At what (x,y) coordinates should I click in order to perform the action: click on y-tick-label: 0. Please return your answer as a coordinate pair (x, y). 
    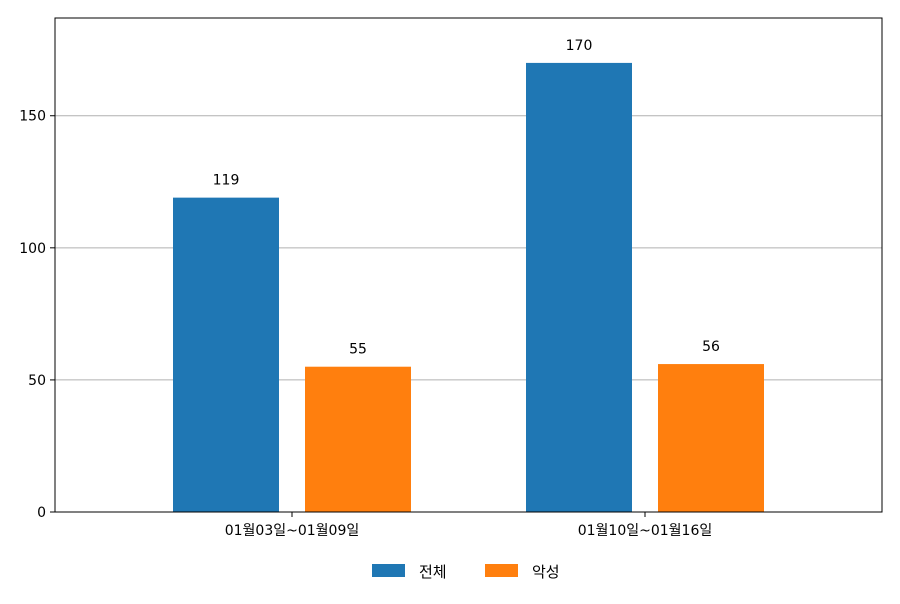
    Looking at the image, I should click on (41, 513).